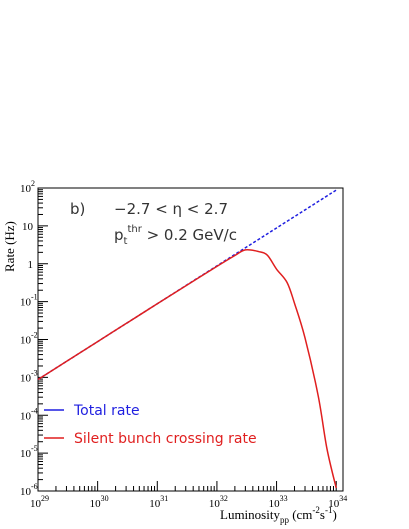 Image resolution: width=409 pixels, height=529 pixels. I want to click on legend: Total rate Silent bunch crossing rate, so click(150, 425).